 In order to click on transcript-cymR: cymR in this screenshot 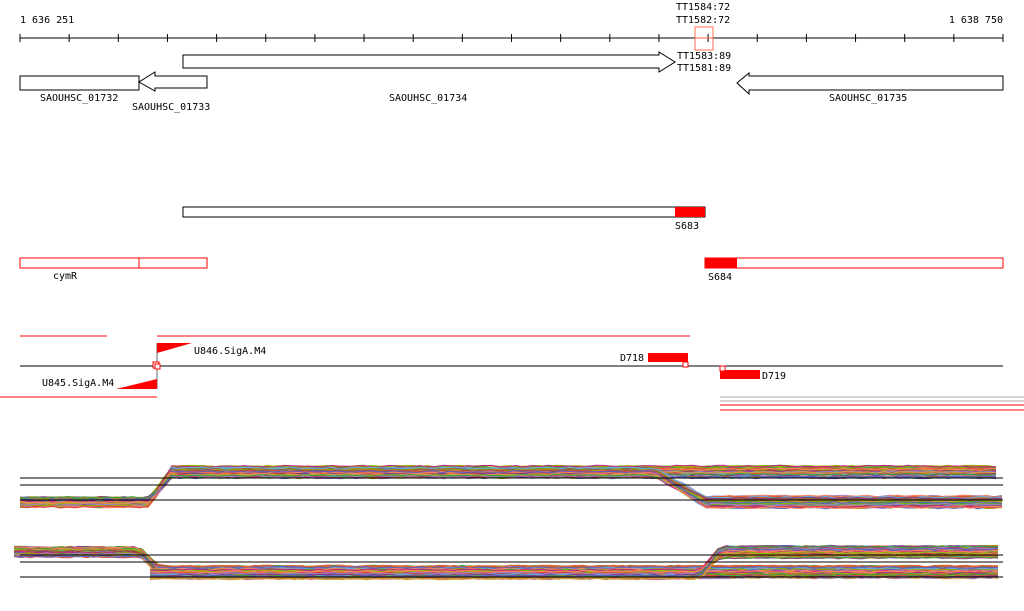, I will do `click(113, 269)`.